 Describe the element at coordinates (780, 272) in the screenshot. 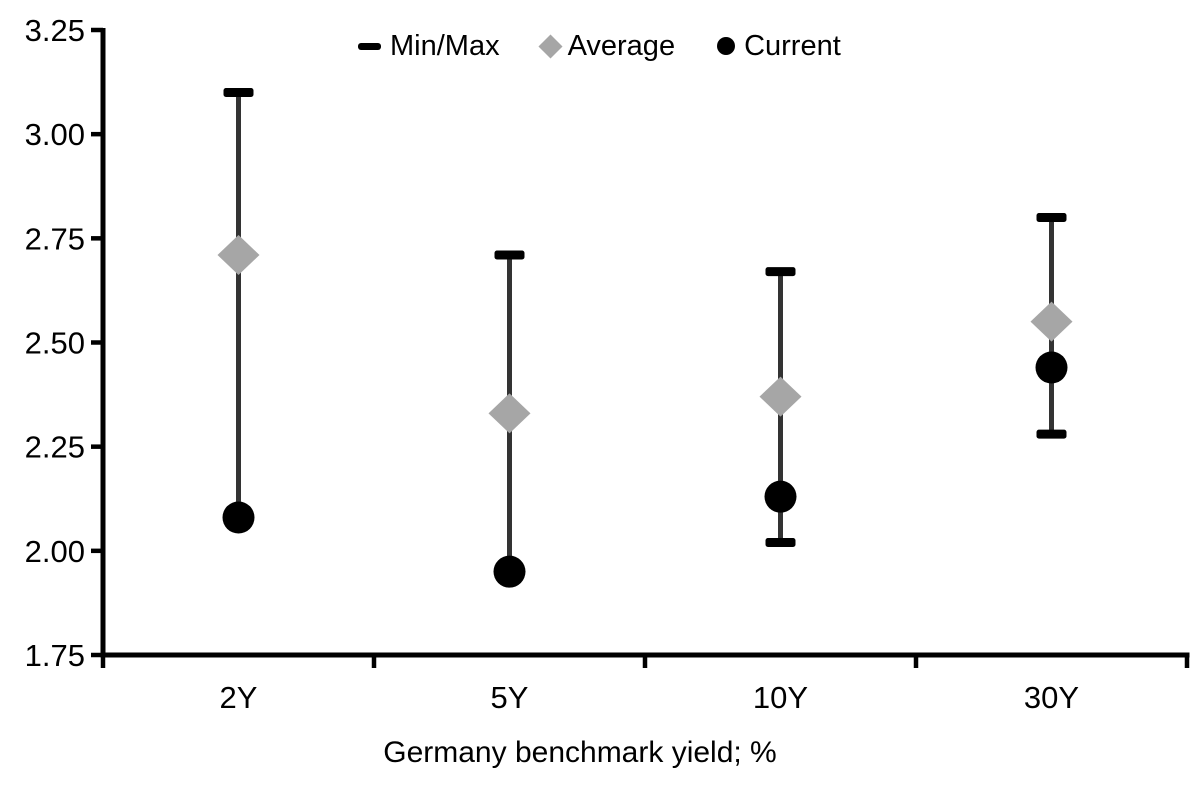

I see `max-cap-10Y` at that location.